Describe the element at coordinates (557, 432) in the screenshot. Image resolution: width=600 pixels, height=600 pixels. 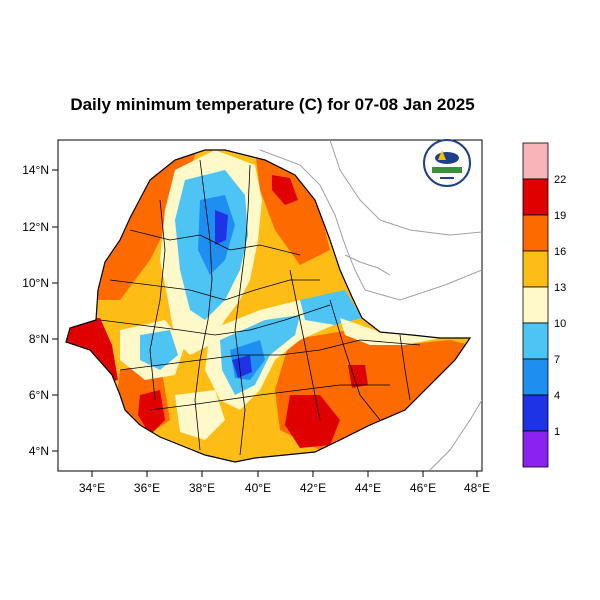
I see `colorbar-label: 1` at that location.